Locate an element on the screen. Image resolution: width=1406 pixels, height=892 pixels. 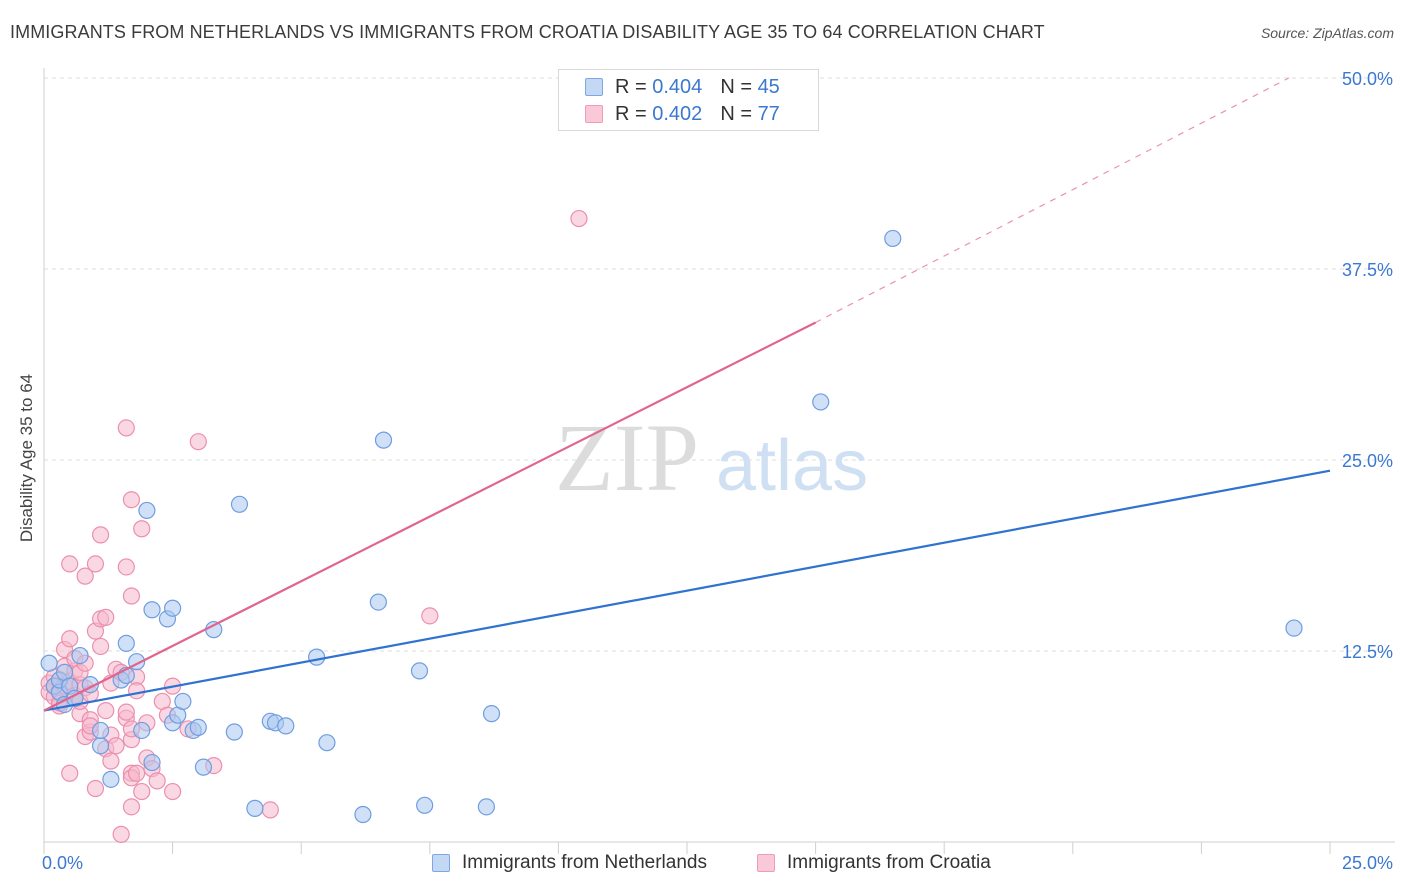
legend-n-value: 77 is located at coordinates (768, 113).